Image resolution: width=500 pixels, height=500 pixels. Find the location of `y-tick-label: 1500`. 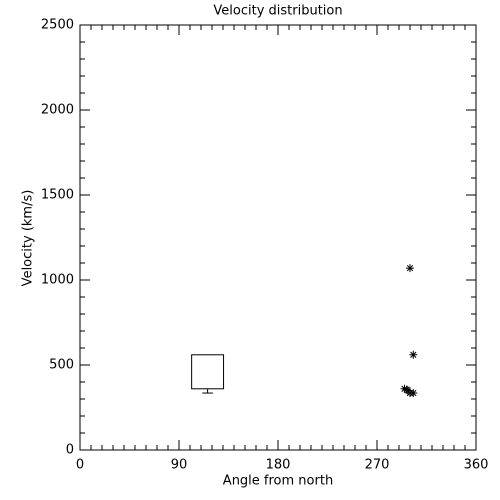

y-tick-label: 1500 is located at coordinates (57, 195).